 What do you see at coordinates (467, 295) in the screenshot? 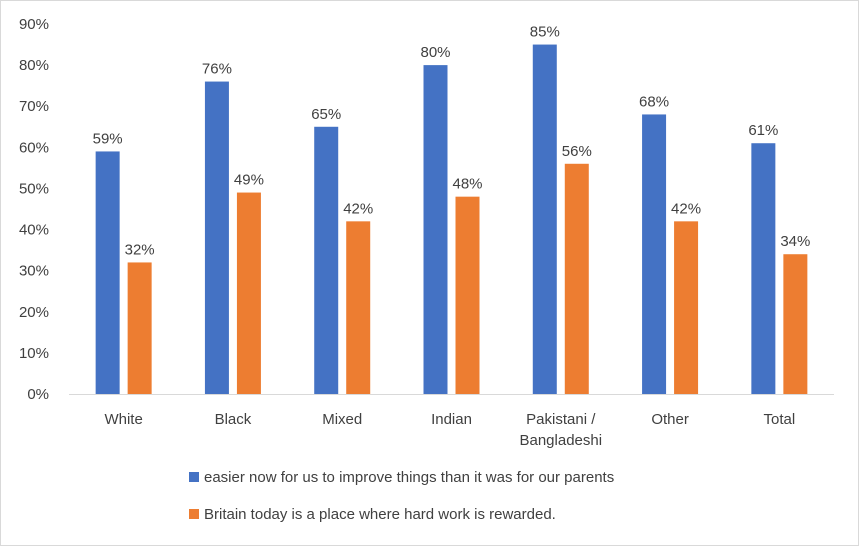
I see `bar-series-2-indian` at bounding box center [467, 295].